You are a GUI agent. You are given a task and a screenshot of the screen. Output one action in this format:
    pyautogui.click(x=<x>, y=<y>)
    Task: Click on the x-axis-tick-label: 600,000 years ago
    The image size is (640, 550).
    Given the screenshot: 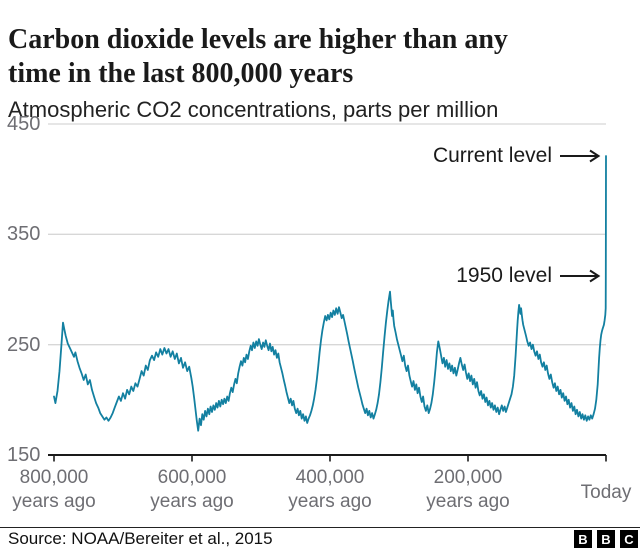 What is the action you would take?
    pyautogui.click(x=192, y=489)
    